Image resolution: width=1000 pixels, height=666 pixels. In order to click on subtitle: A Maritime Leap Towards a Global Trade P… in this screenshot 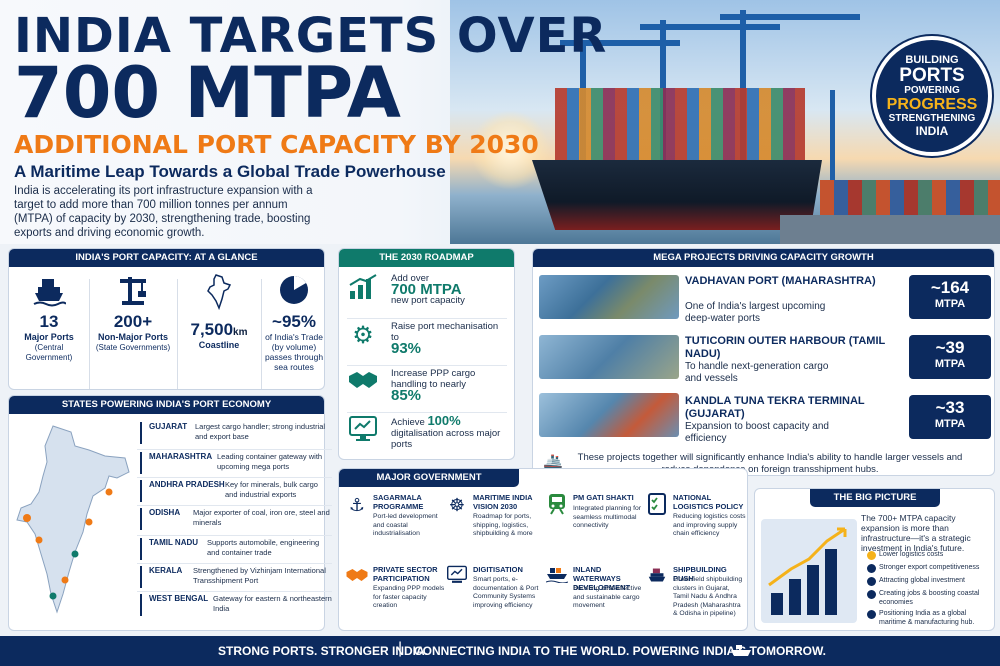, I will do `click(230, 171)`.